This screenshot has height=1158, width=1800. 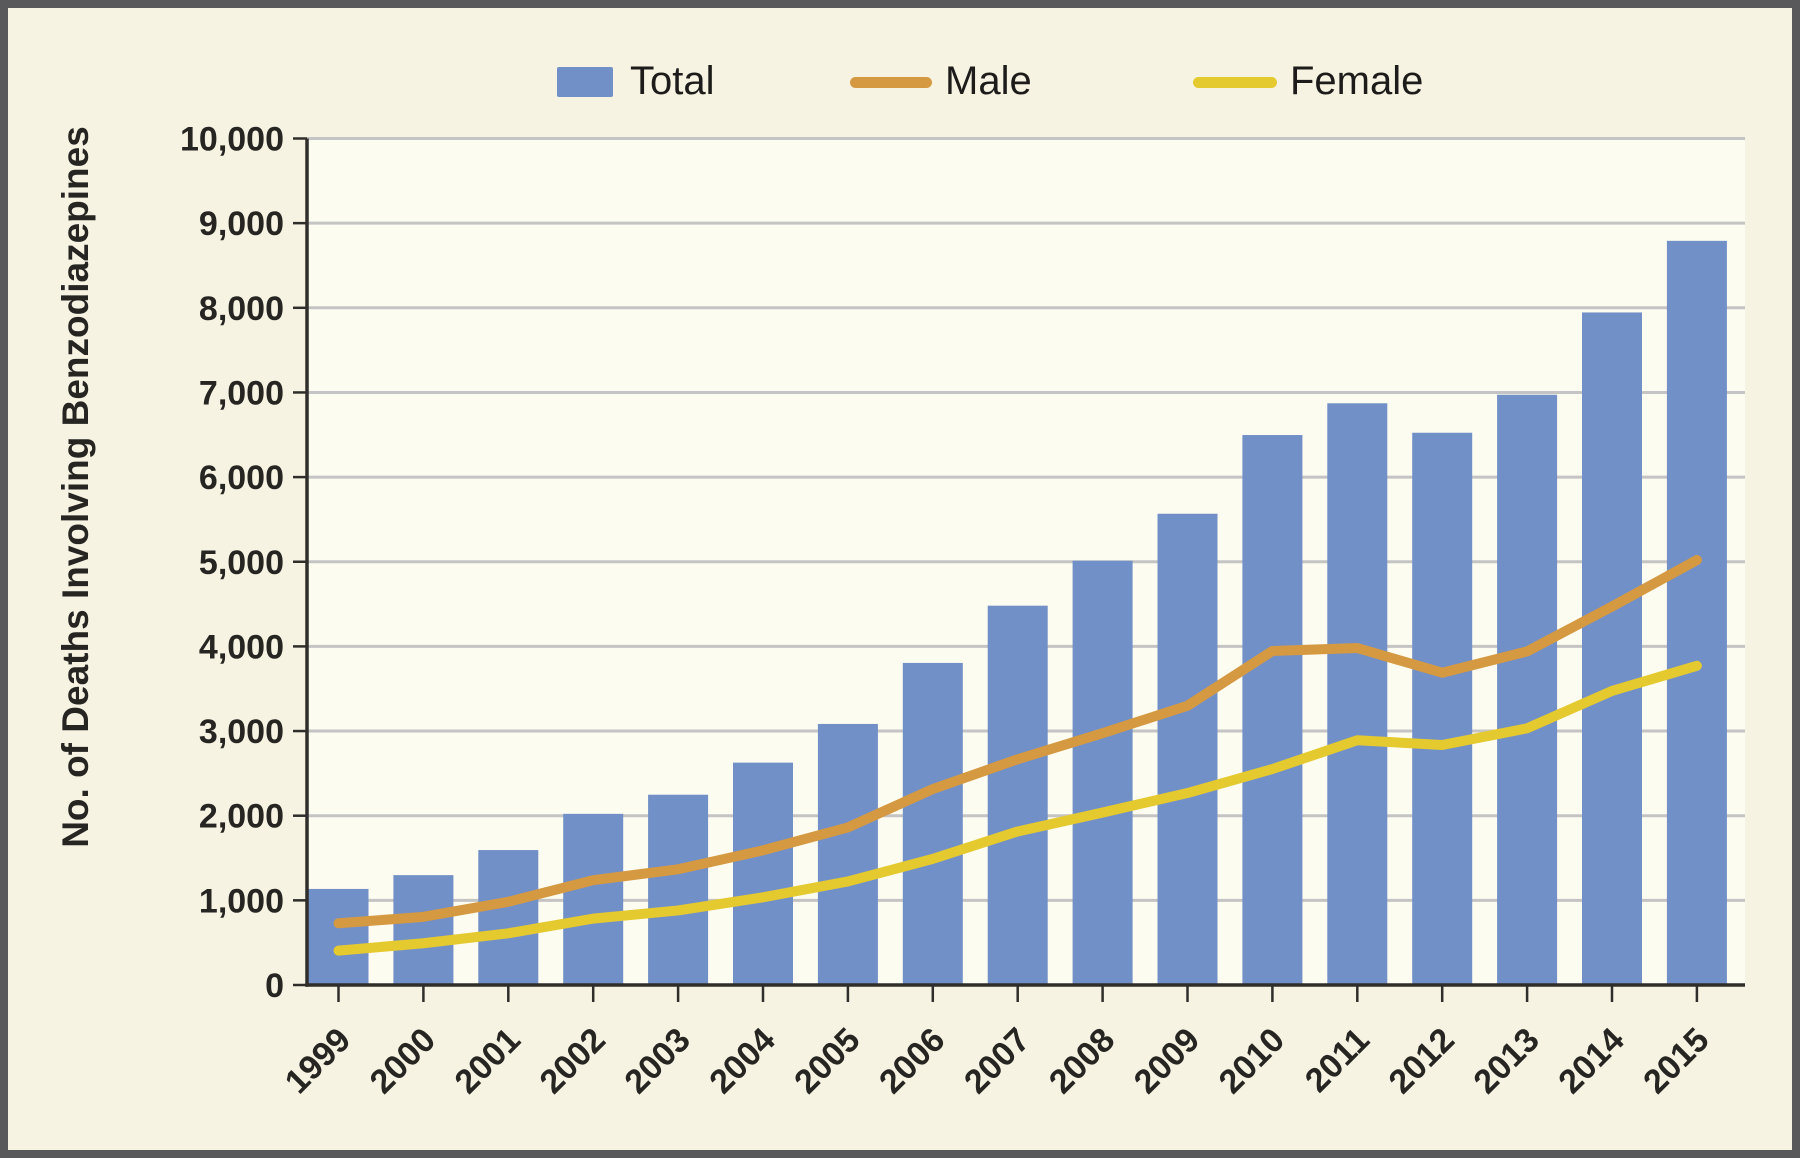 What do you see at coordinates (573, 1061) in the screenshot?
I see `x-tick-label: 2002` at bounding box center [573, 1061].